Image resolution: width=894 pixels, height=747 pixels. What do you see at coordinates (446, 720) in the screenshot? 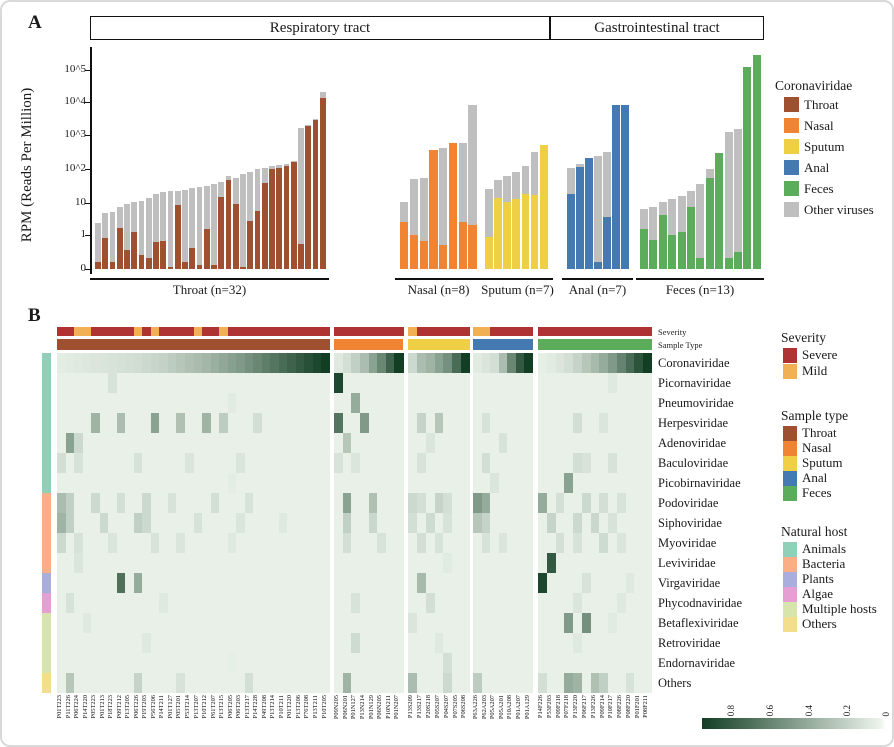
I see `heatmap-column-label: P04S207` at bounding box center [446, 720].